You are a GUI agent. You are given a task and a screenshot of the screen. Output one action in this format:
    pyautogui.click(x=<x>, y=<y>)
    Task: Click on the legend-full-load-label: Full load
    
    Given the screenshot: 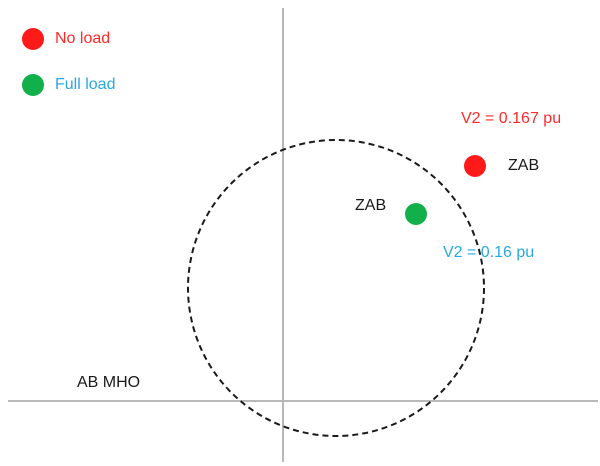 What is the action you would take?
    pyautogui.click(x=85, y=84)
    